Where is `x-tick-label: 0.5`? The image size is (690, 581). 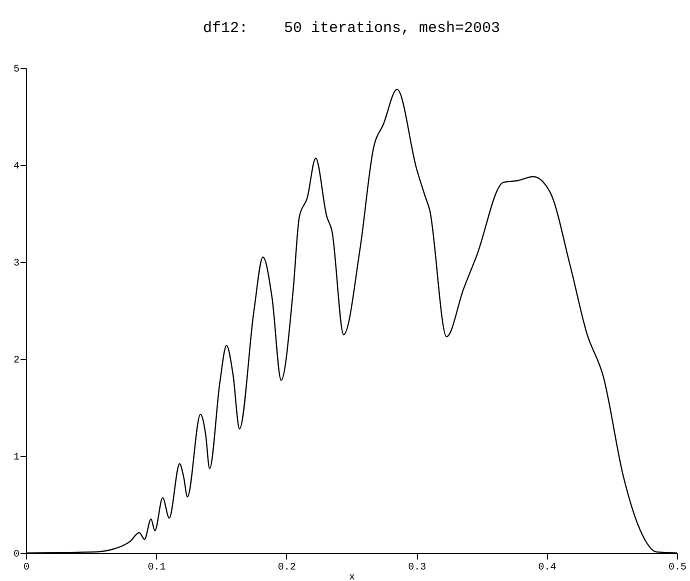 x-tick-label: 0.5 is located at coordinates (677, 568).